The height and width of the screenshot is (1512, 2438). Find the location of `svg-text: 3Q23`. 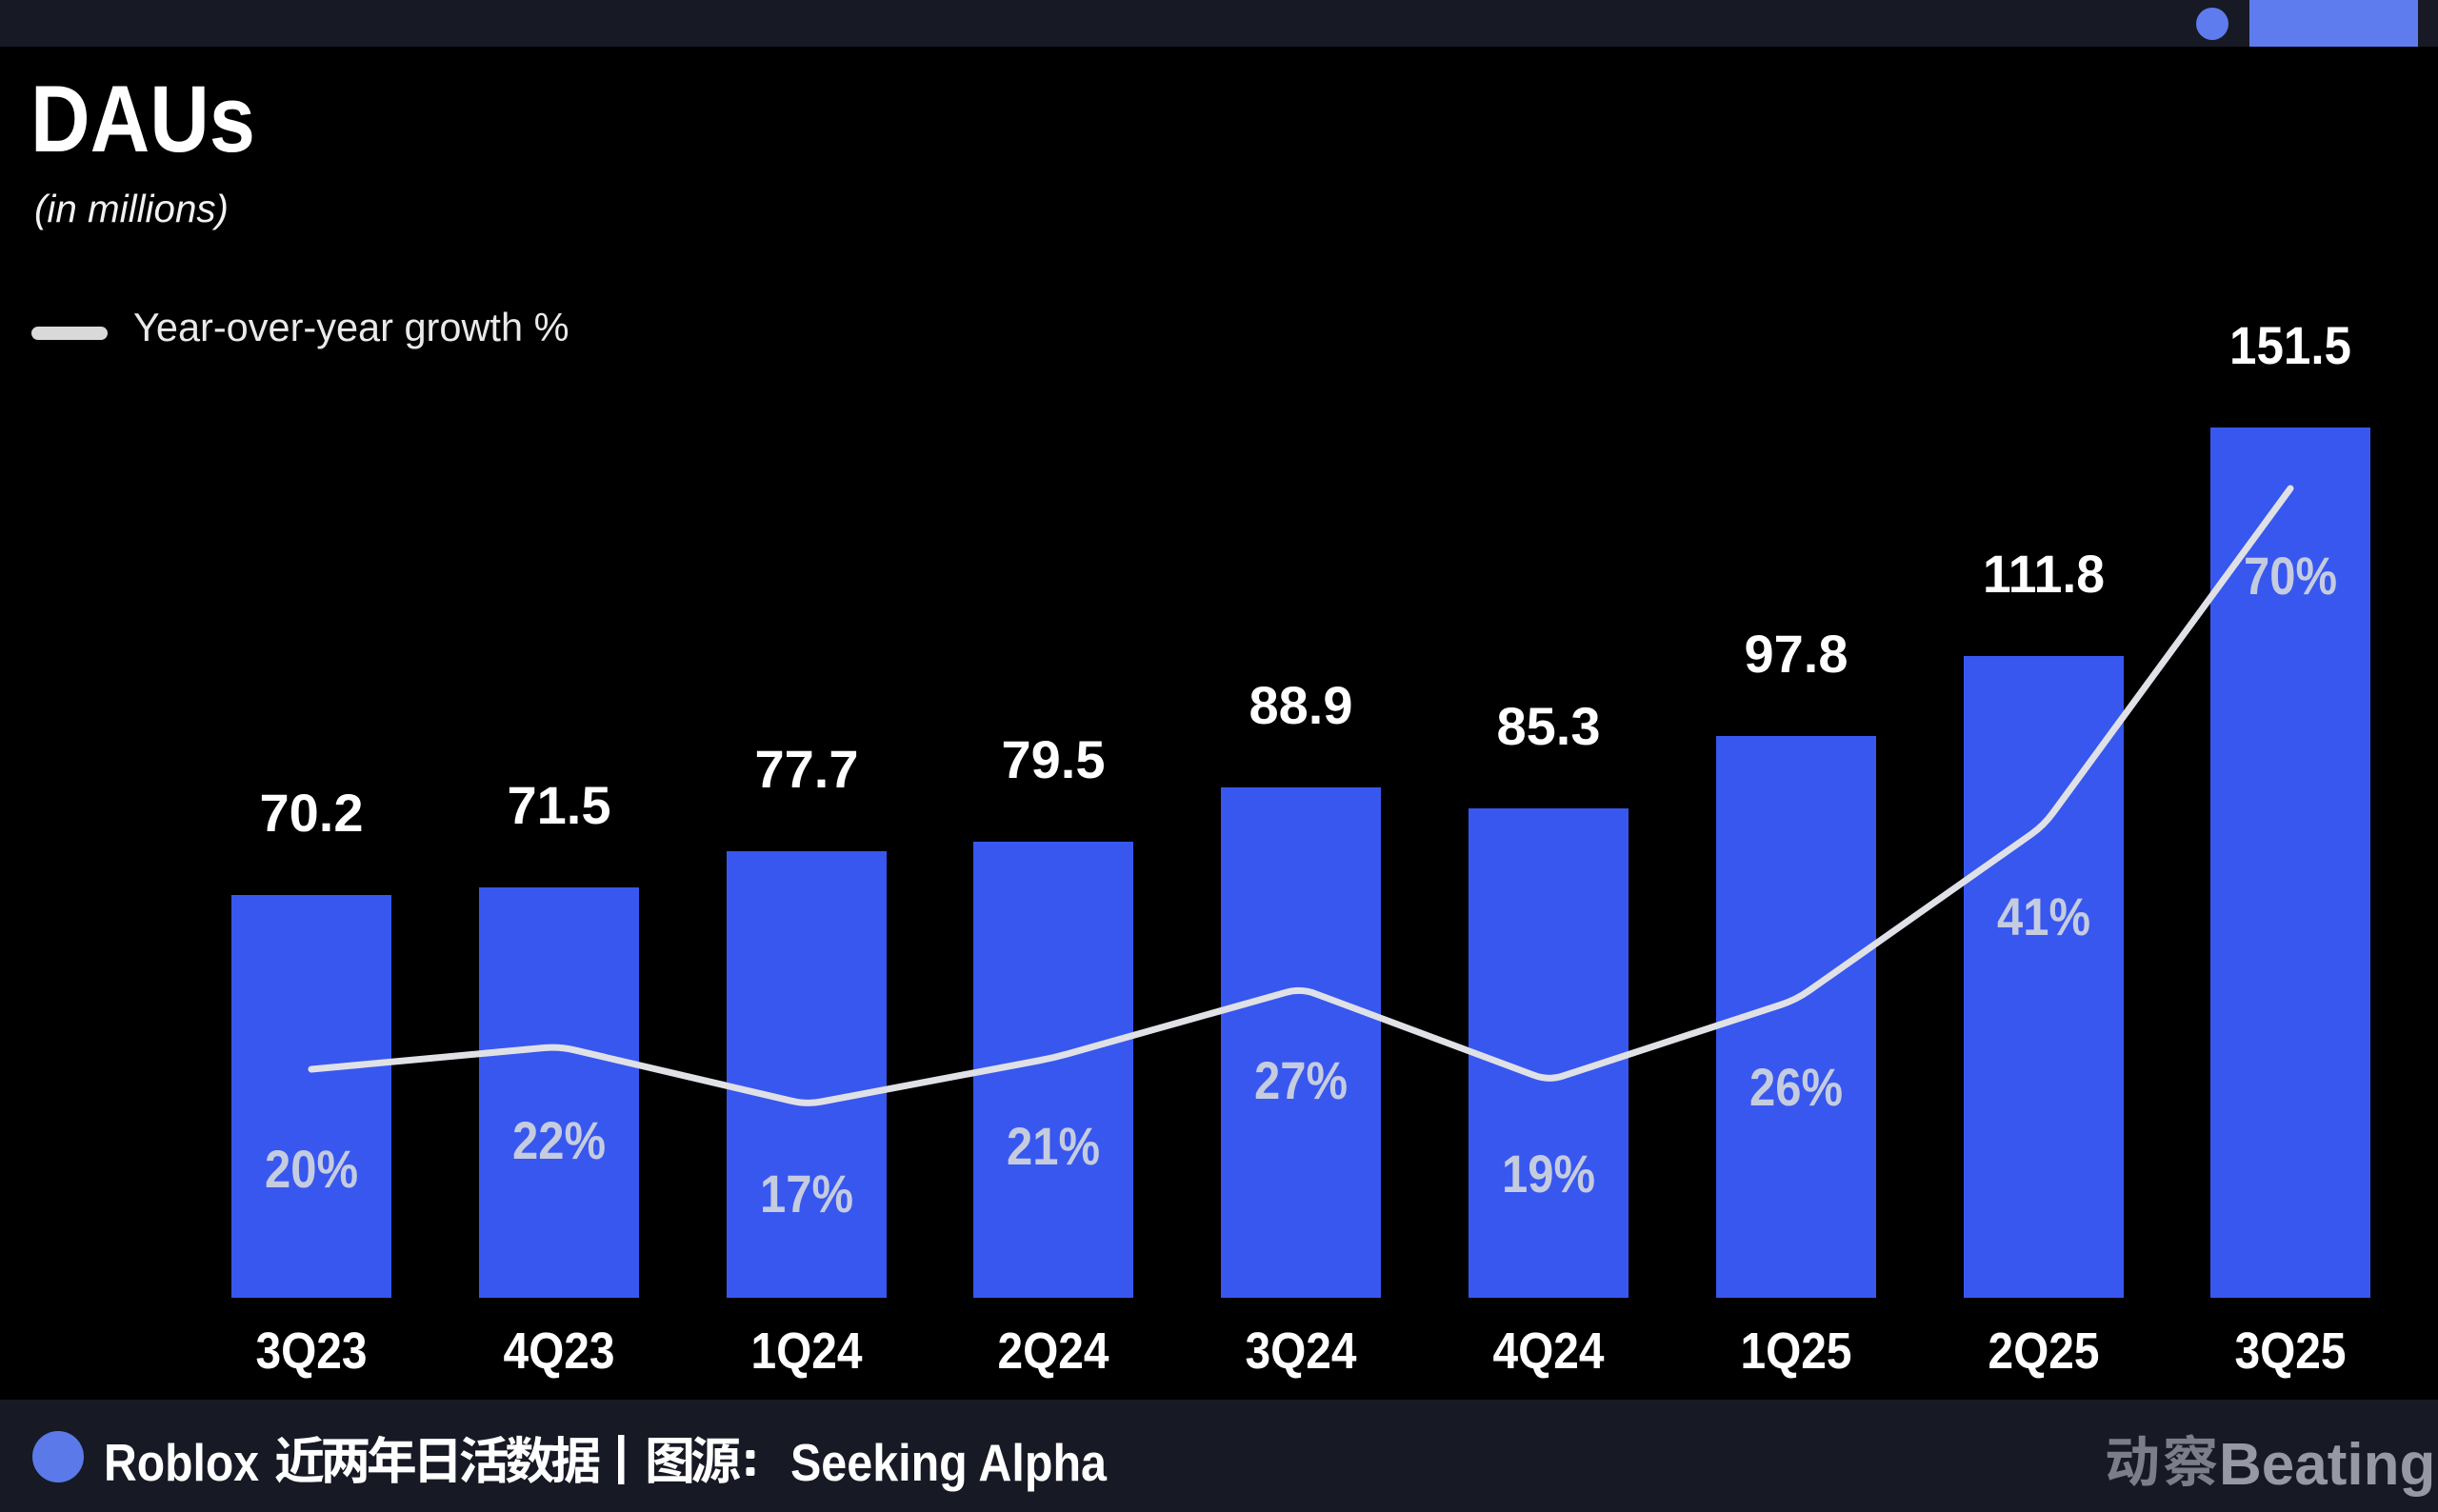

svg-text: 3Q23 is located at coordinates (312, 1351).